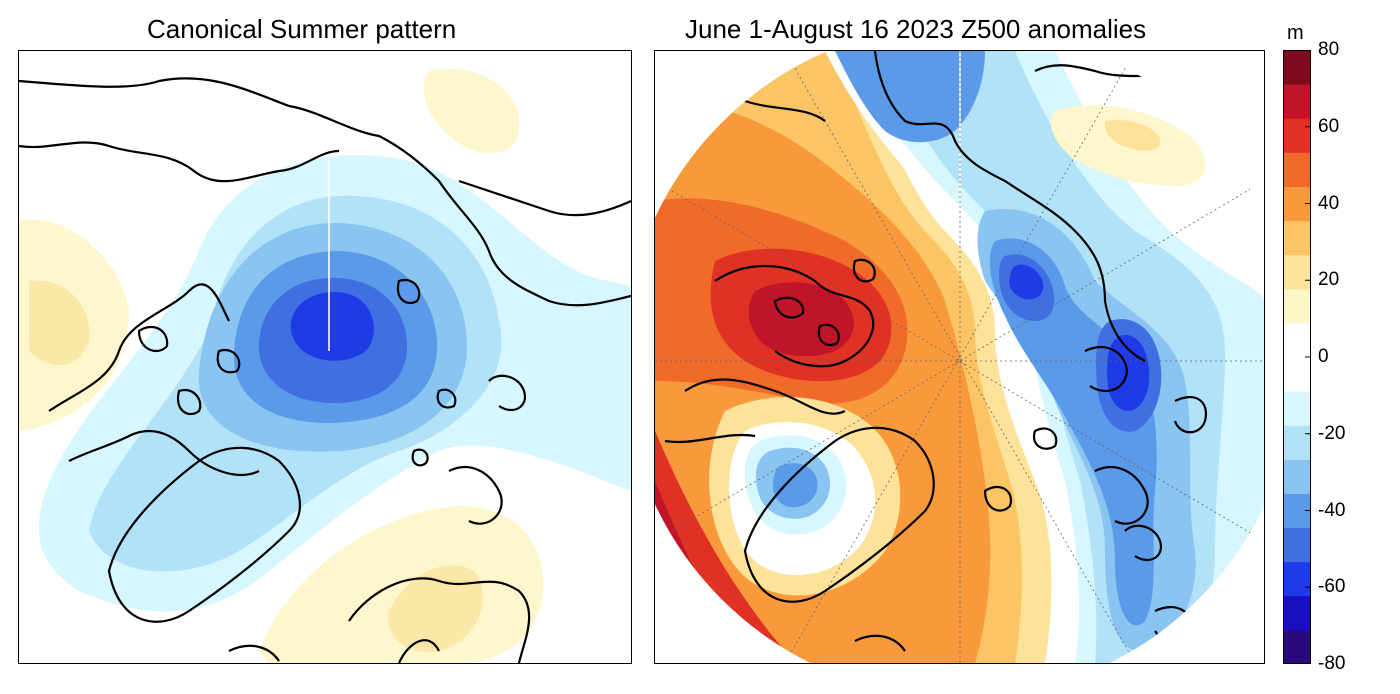 The width and height of the screenshot is (1400, 694). Describe the element at coordinates (1332, 663) in the screenshot. I see `colorbar-tick-label: -80` at that location.